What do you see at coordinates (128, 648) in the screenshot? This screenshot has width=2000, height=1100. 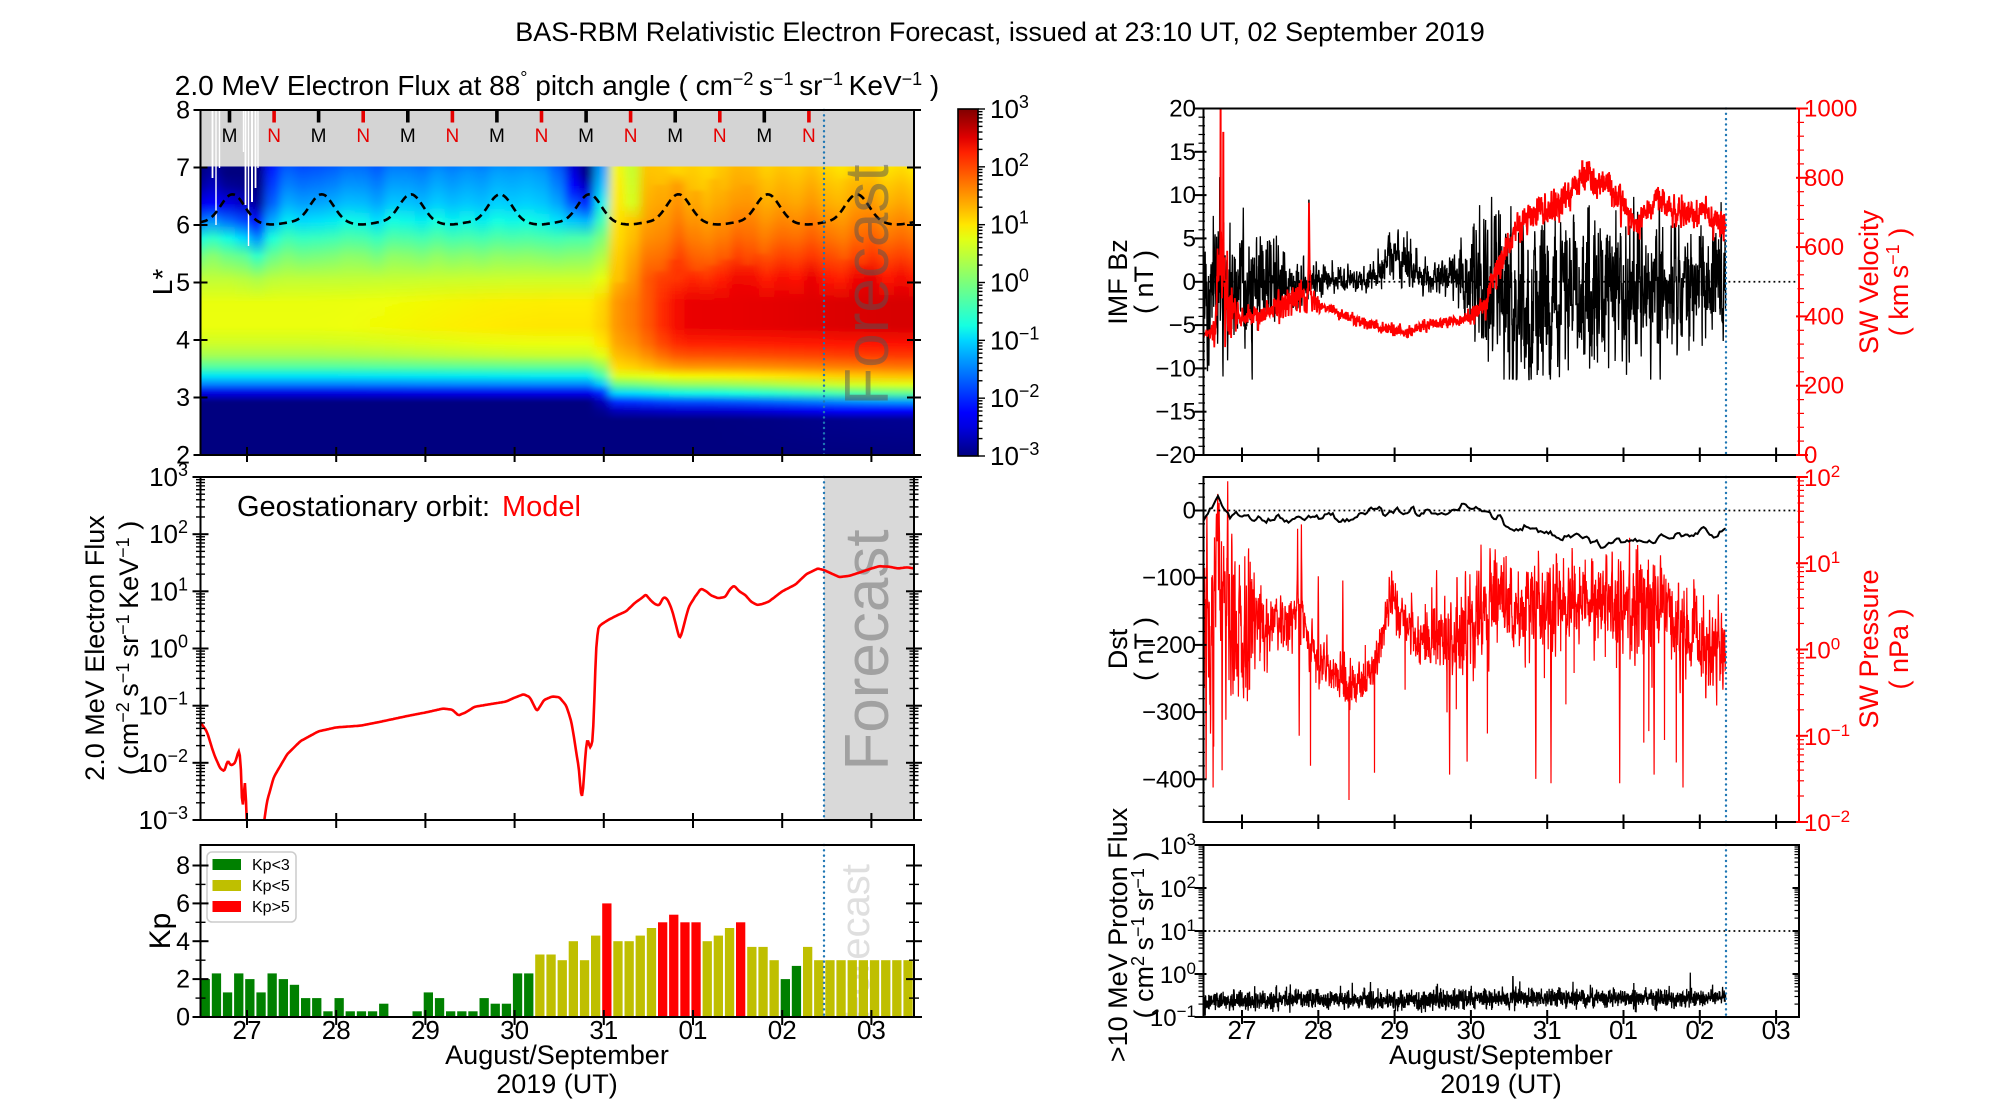 I see `svg-text: ( cm−2 s−1 sr−1 KeV−1 )` at bounding box center [128, 648].